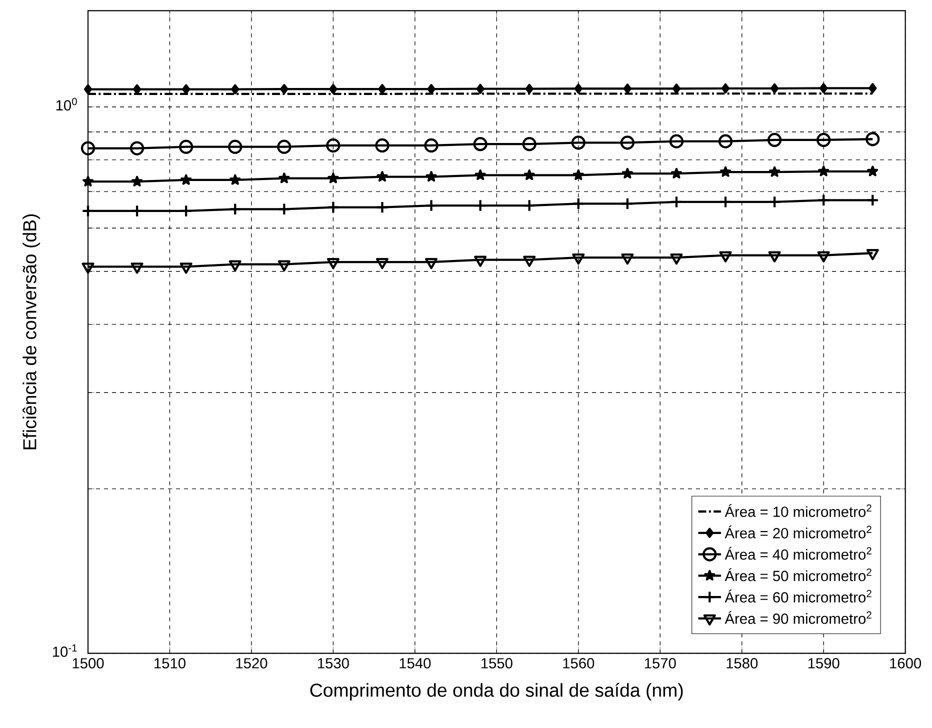 The height and width of the screenshot is (728, 932). What do you see at coordinates (798, 617) in the screenshot?
I see `legend-label: Área = 90 micrometro$^{2}$` at bounding box center [798, 617].